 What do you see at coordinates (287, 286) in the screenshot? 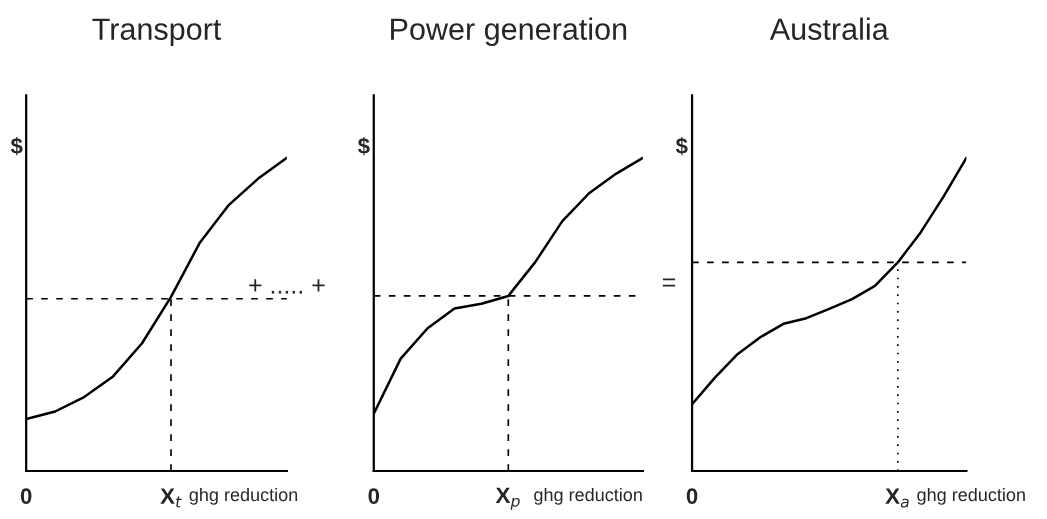
I see `annotation: + ..... +` at bounding box center [287, 286].